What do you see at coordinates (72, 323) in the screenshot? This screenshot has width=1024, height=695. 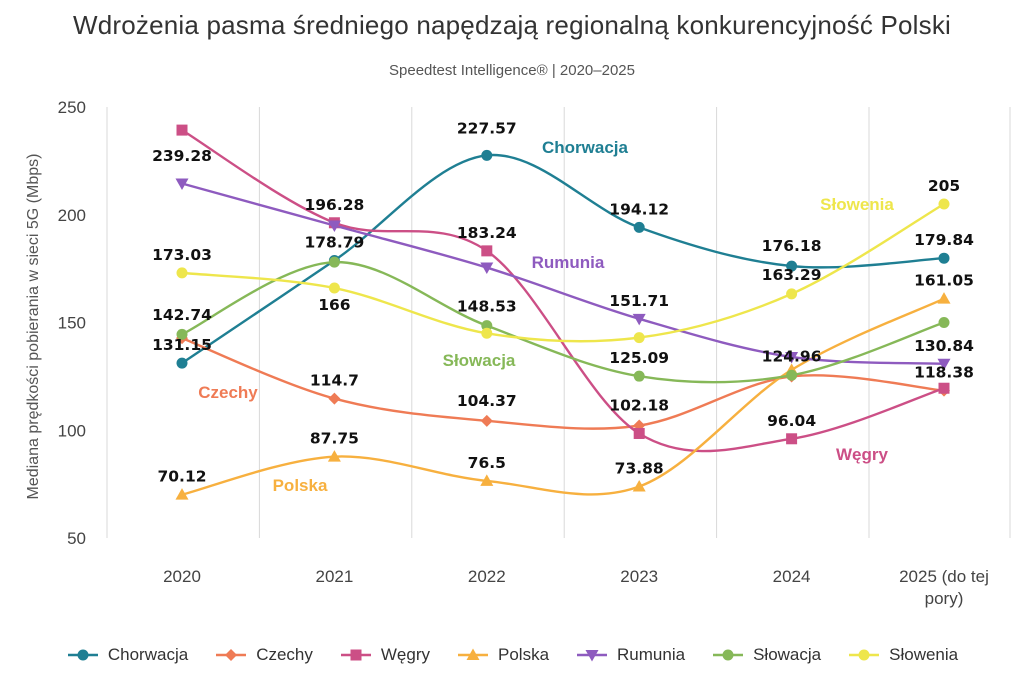 I see `y-tick-label: 150` at bounding box center [72, 323].